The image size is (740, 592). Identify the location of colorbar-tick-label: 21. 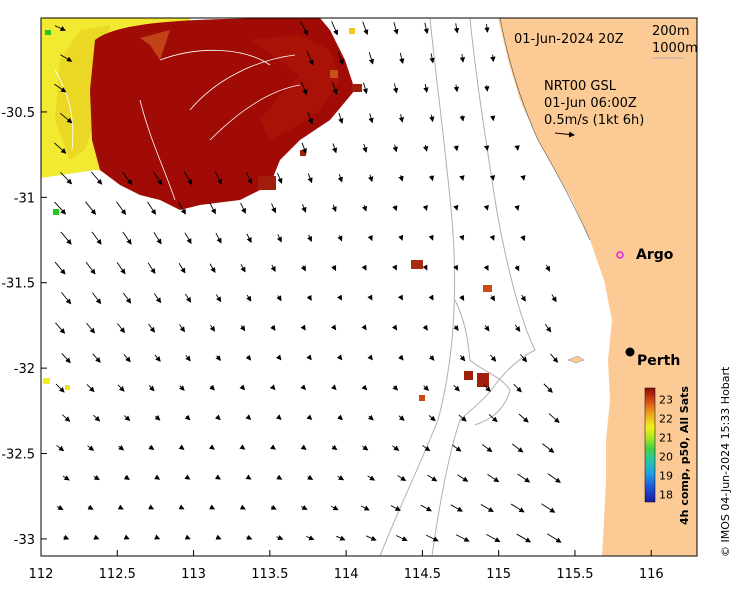
(666, 437).